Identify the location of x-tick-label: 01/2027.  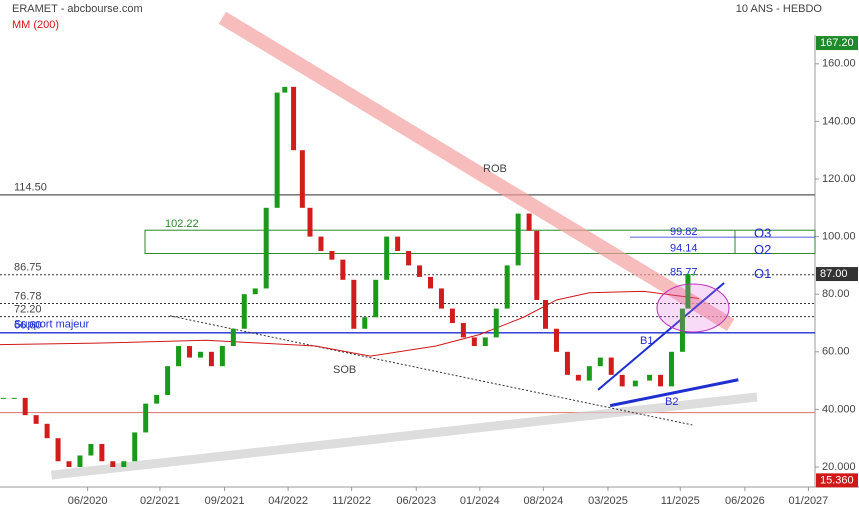
(809, 501).